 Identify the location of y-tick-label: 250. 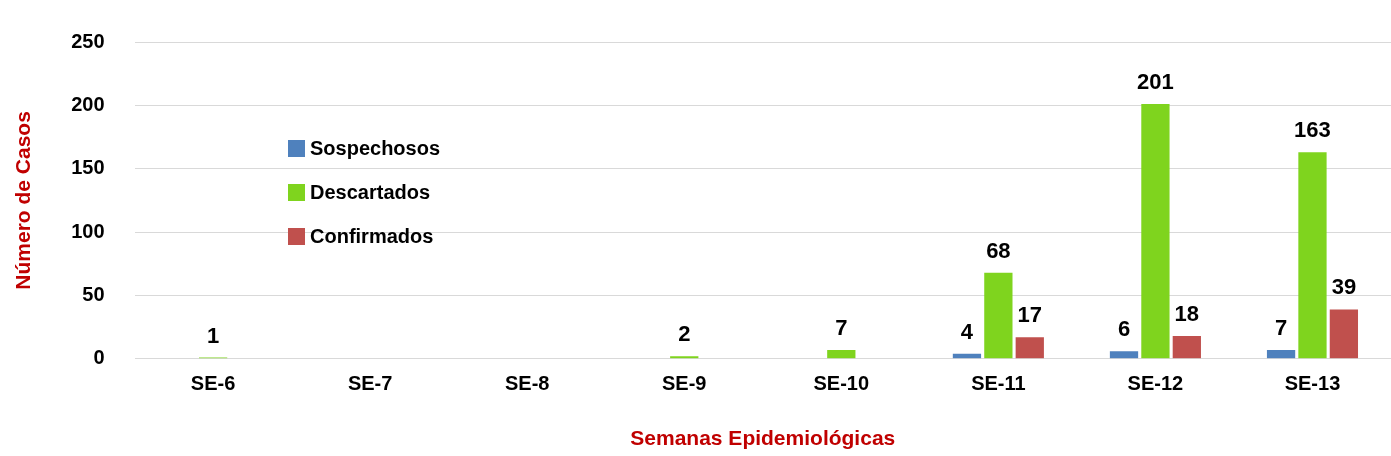
(88, 40).